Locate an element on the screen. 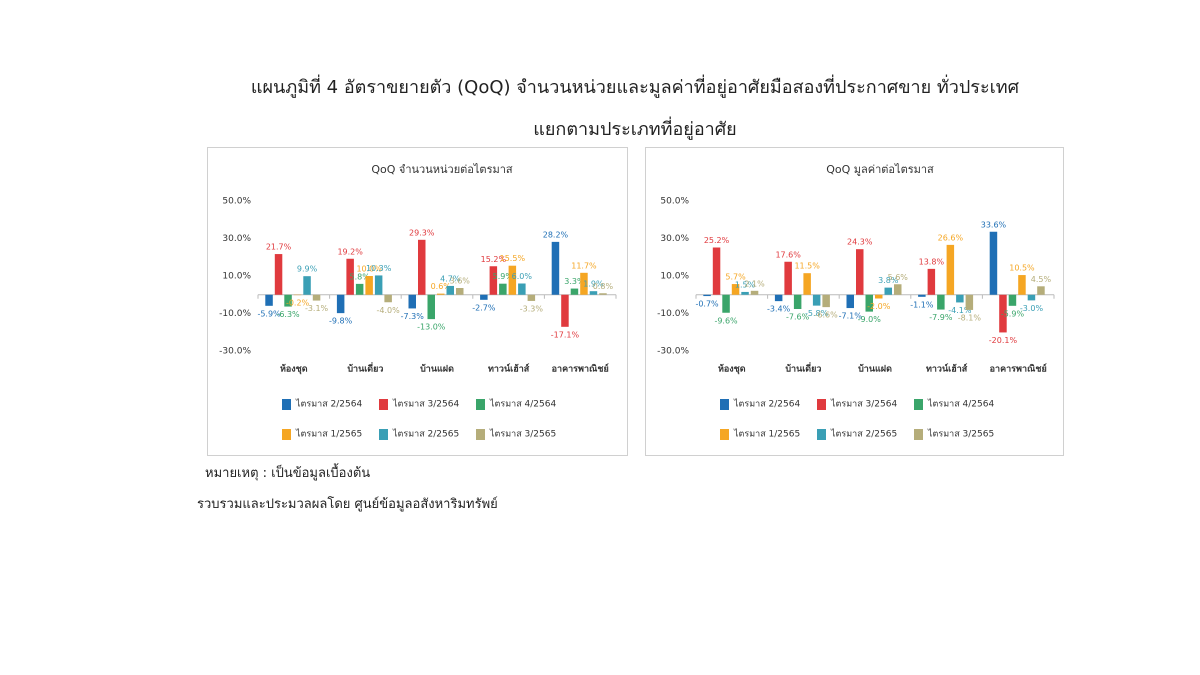 The width and height of the screenshot is (1200, 675). value-label: -2.0% is located at coordinates (879, 306).